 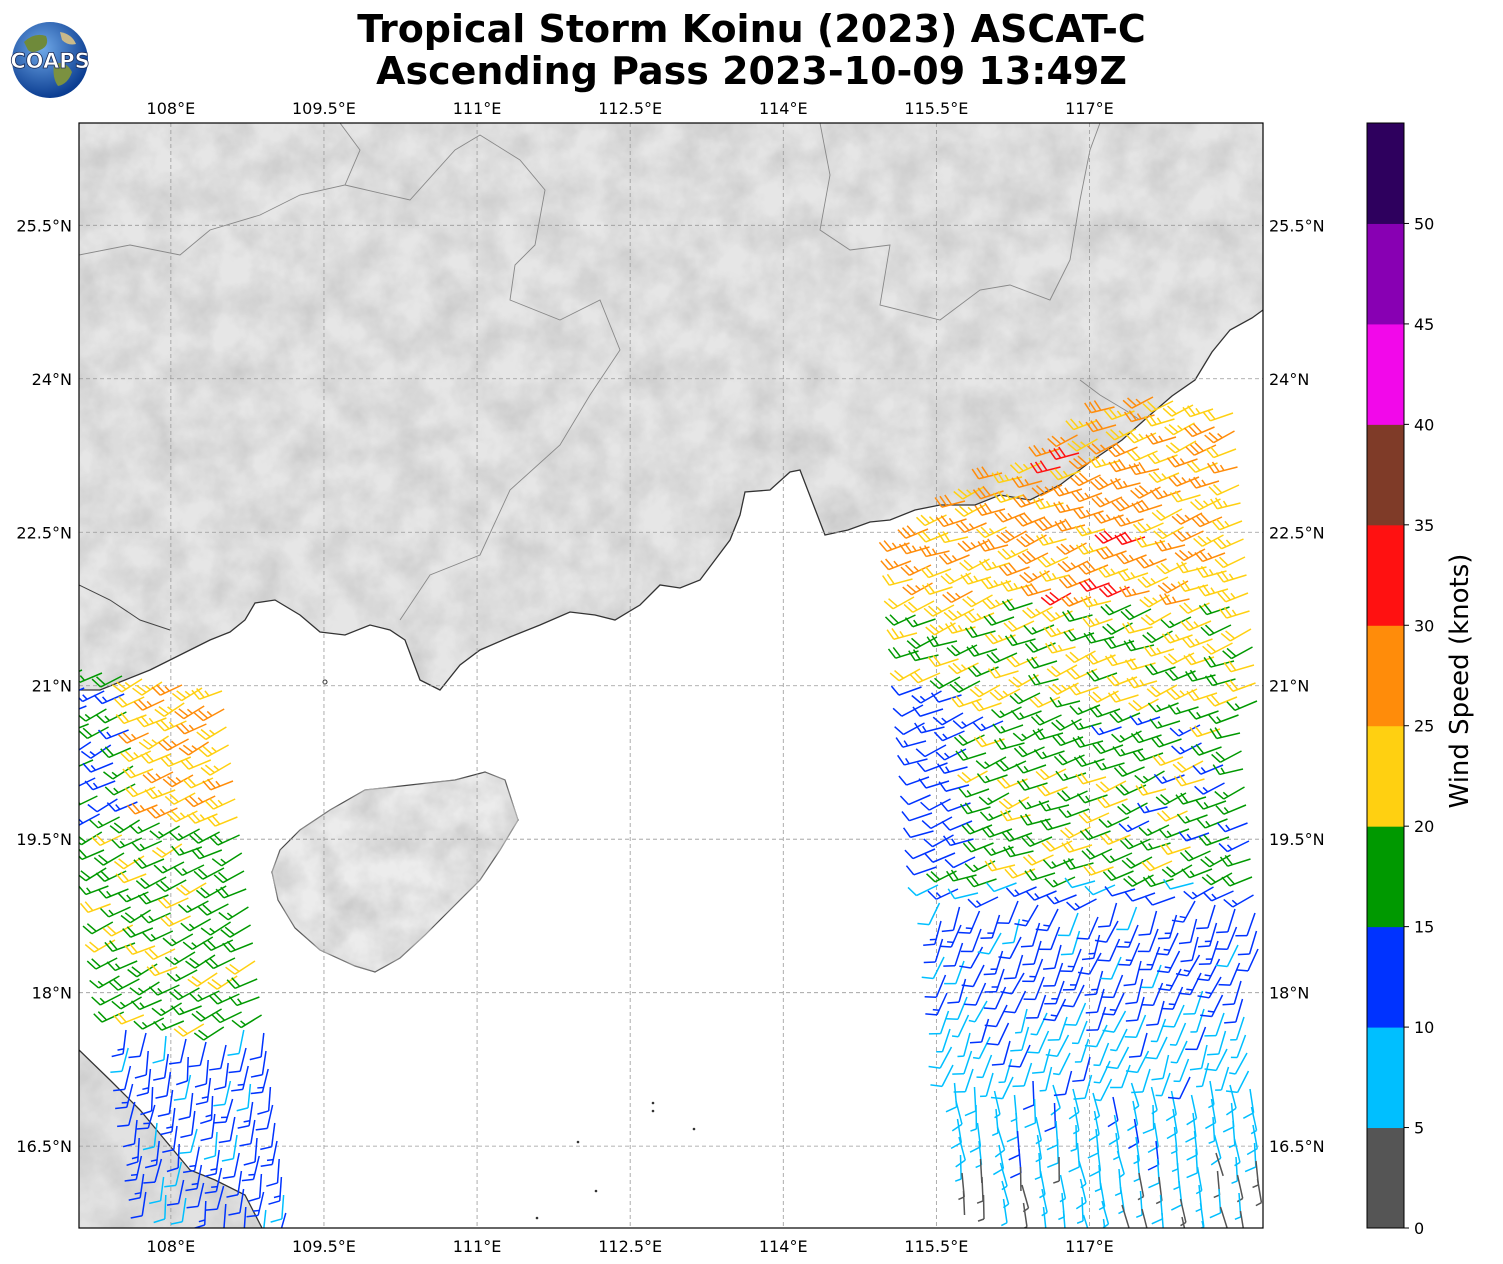 I want to click on lon-tick-label-top: 114°E, so click(x=783, y=108).